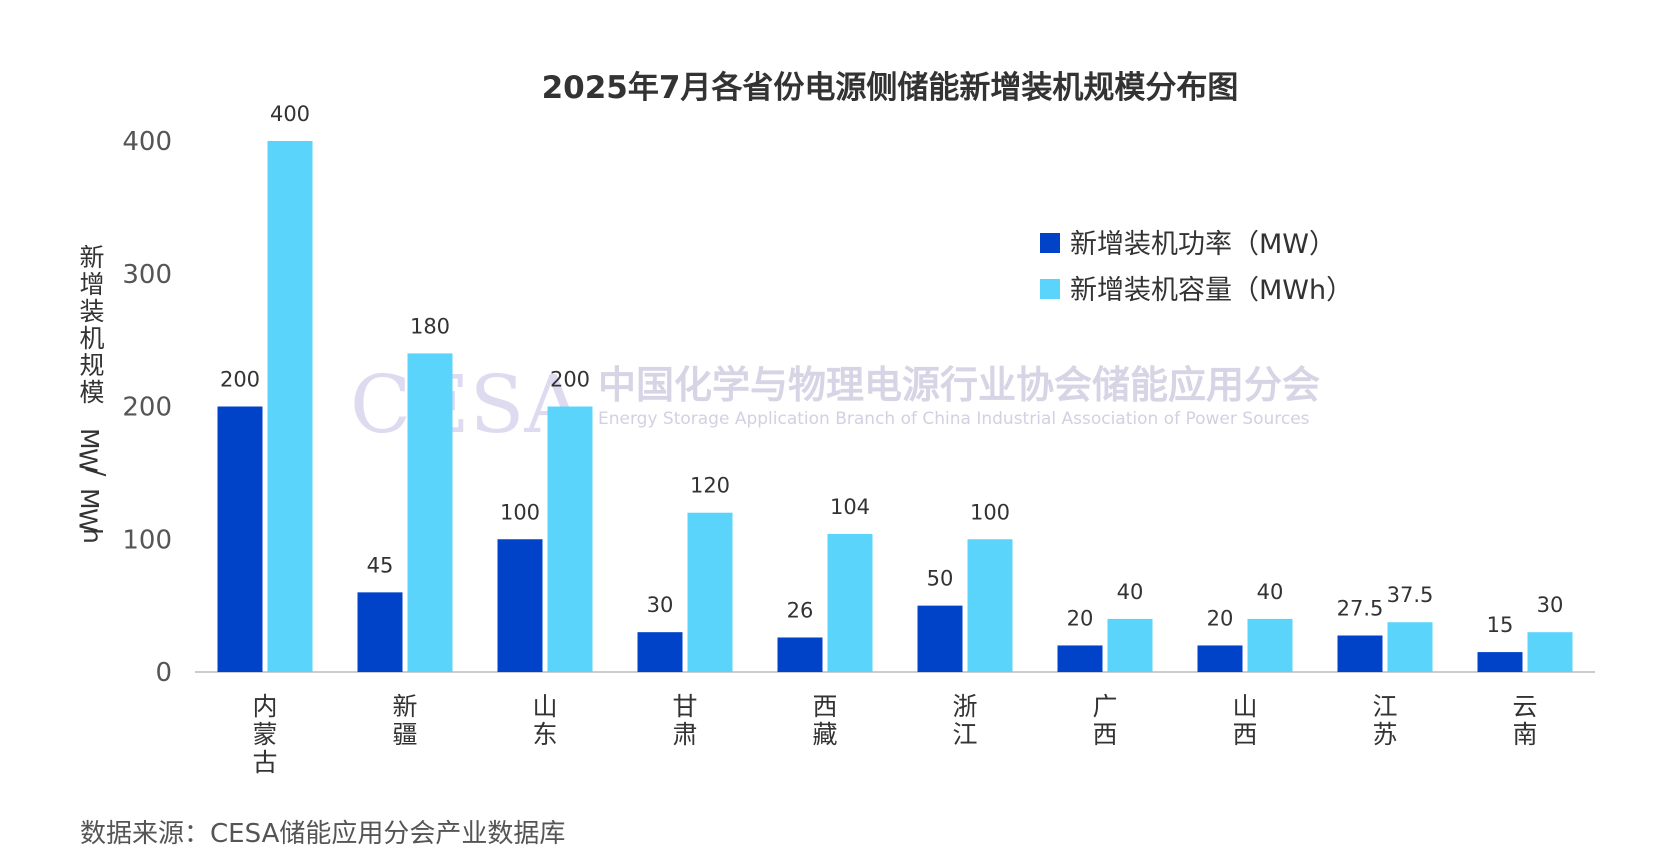 The width and height of the screenshot is (1660, 866). What do you see at coordinates (1500, 625) in the screenshot?
I see `data-label: 15` at bounding box center [1500, 625].